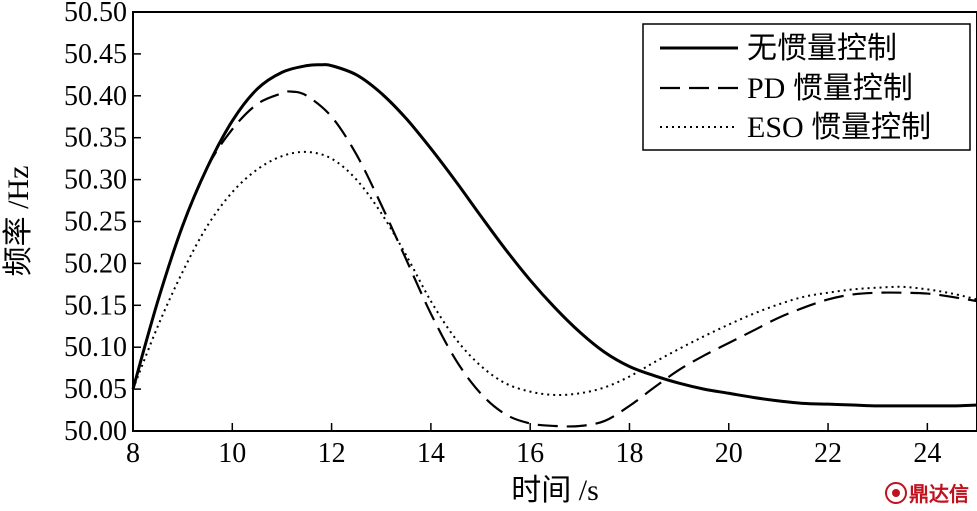 This screenshot has width=977, height=511. I want to click on legend: 无惯量控制 PD 惯量控制 ESO 惯量控制, so click(806, 87).